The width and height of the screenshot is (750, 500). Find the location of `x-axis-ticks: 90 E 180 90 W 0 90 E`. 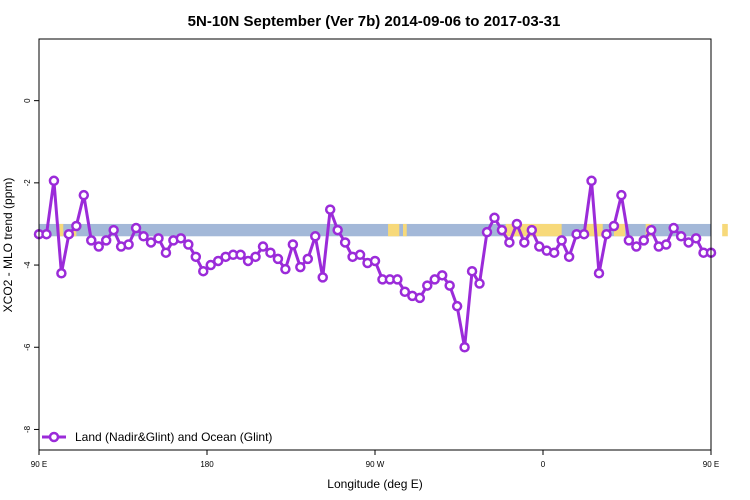

x-axis-ticks: 90 E 180 90 W 0 90 E is located at coordinates (375, 459).